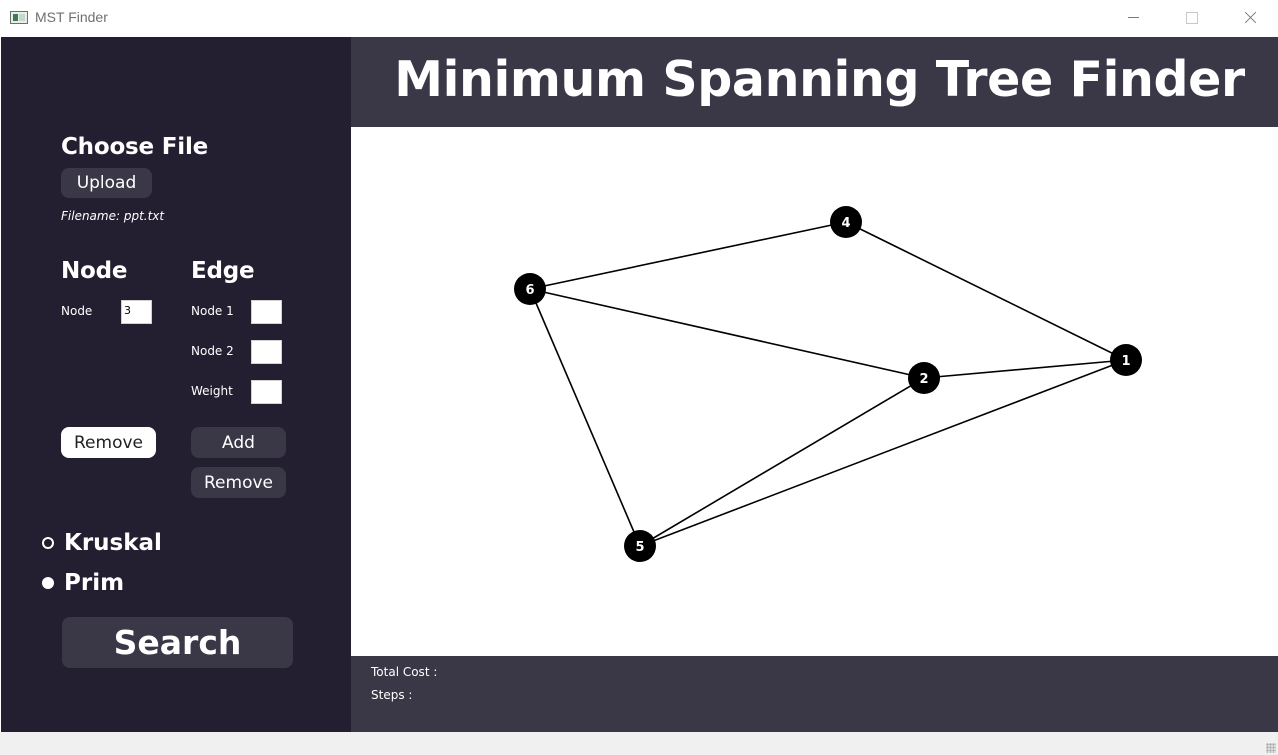 The image size is (1278, 755). What do you see at coordinates (94, 271) in the screenshot?
I see `node-heading: Node` at bounding box center [94, 271].